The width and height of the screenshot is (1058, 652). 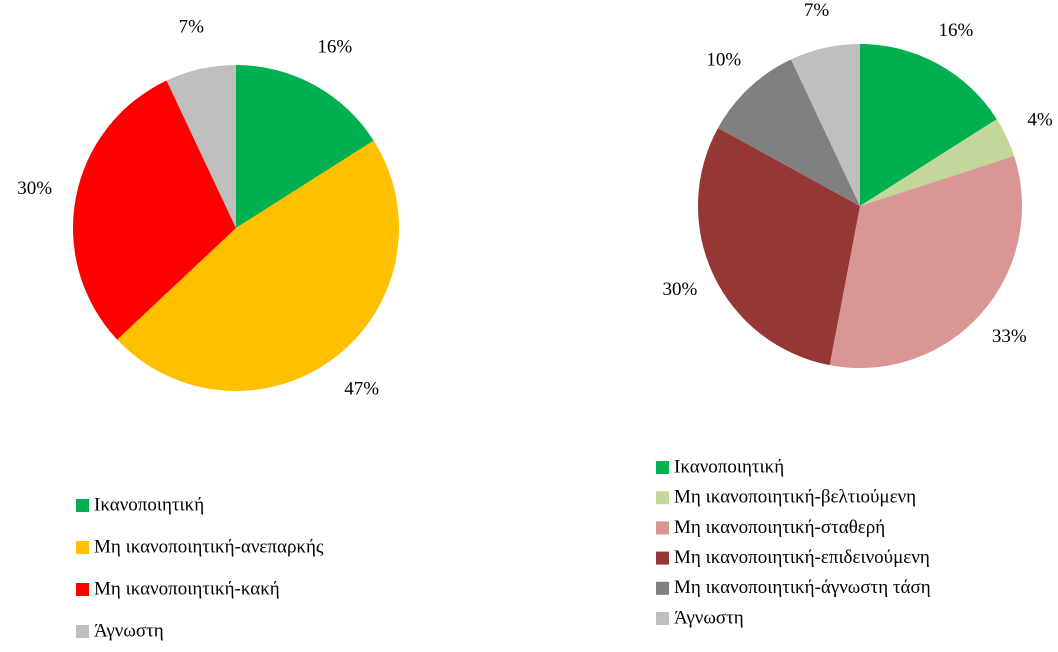 What do you see at coordinates (1040, 120) in the screenshot?
I see `data-label: 4%` at bounding box center [1040, 120].